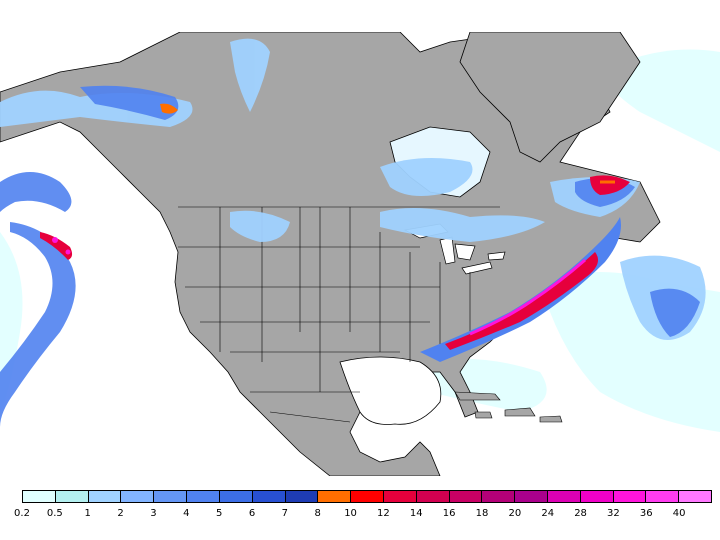 Image resolution: width=720 pixels, height=540 pixels. What do you see at coordinates (646, 513) in the screenshot?
I see `legend-tick-label: 36` at bounding box center [646, 513].